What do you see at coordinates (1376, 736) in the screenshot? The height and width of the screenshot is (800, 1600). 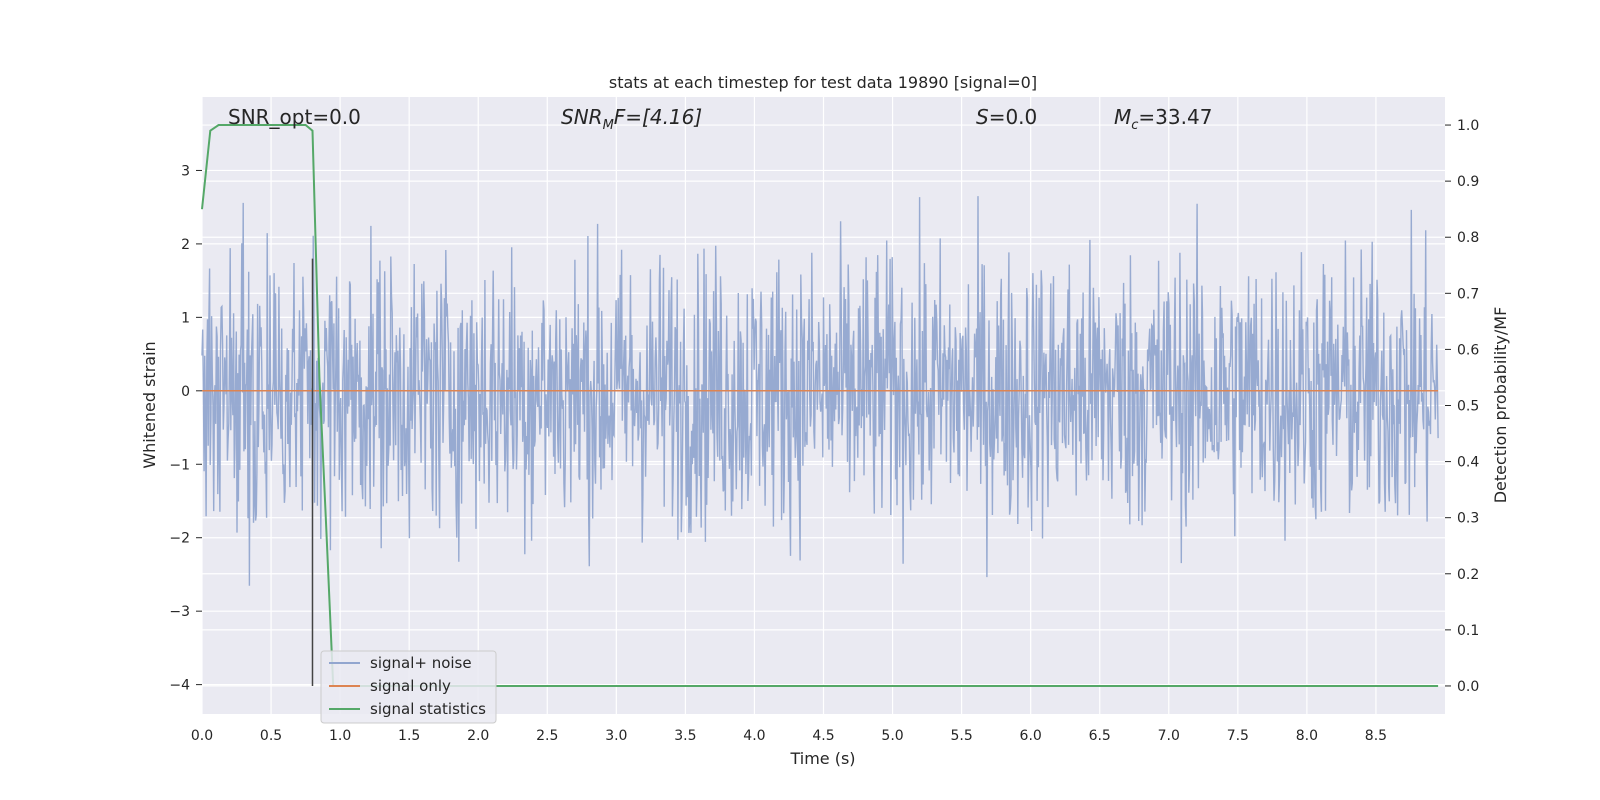 I see `x-tick-label: 8.5` at bounding box center [1376, 736].